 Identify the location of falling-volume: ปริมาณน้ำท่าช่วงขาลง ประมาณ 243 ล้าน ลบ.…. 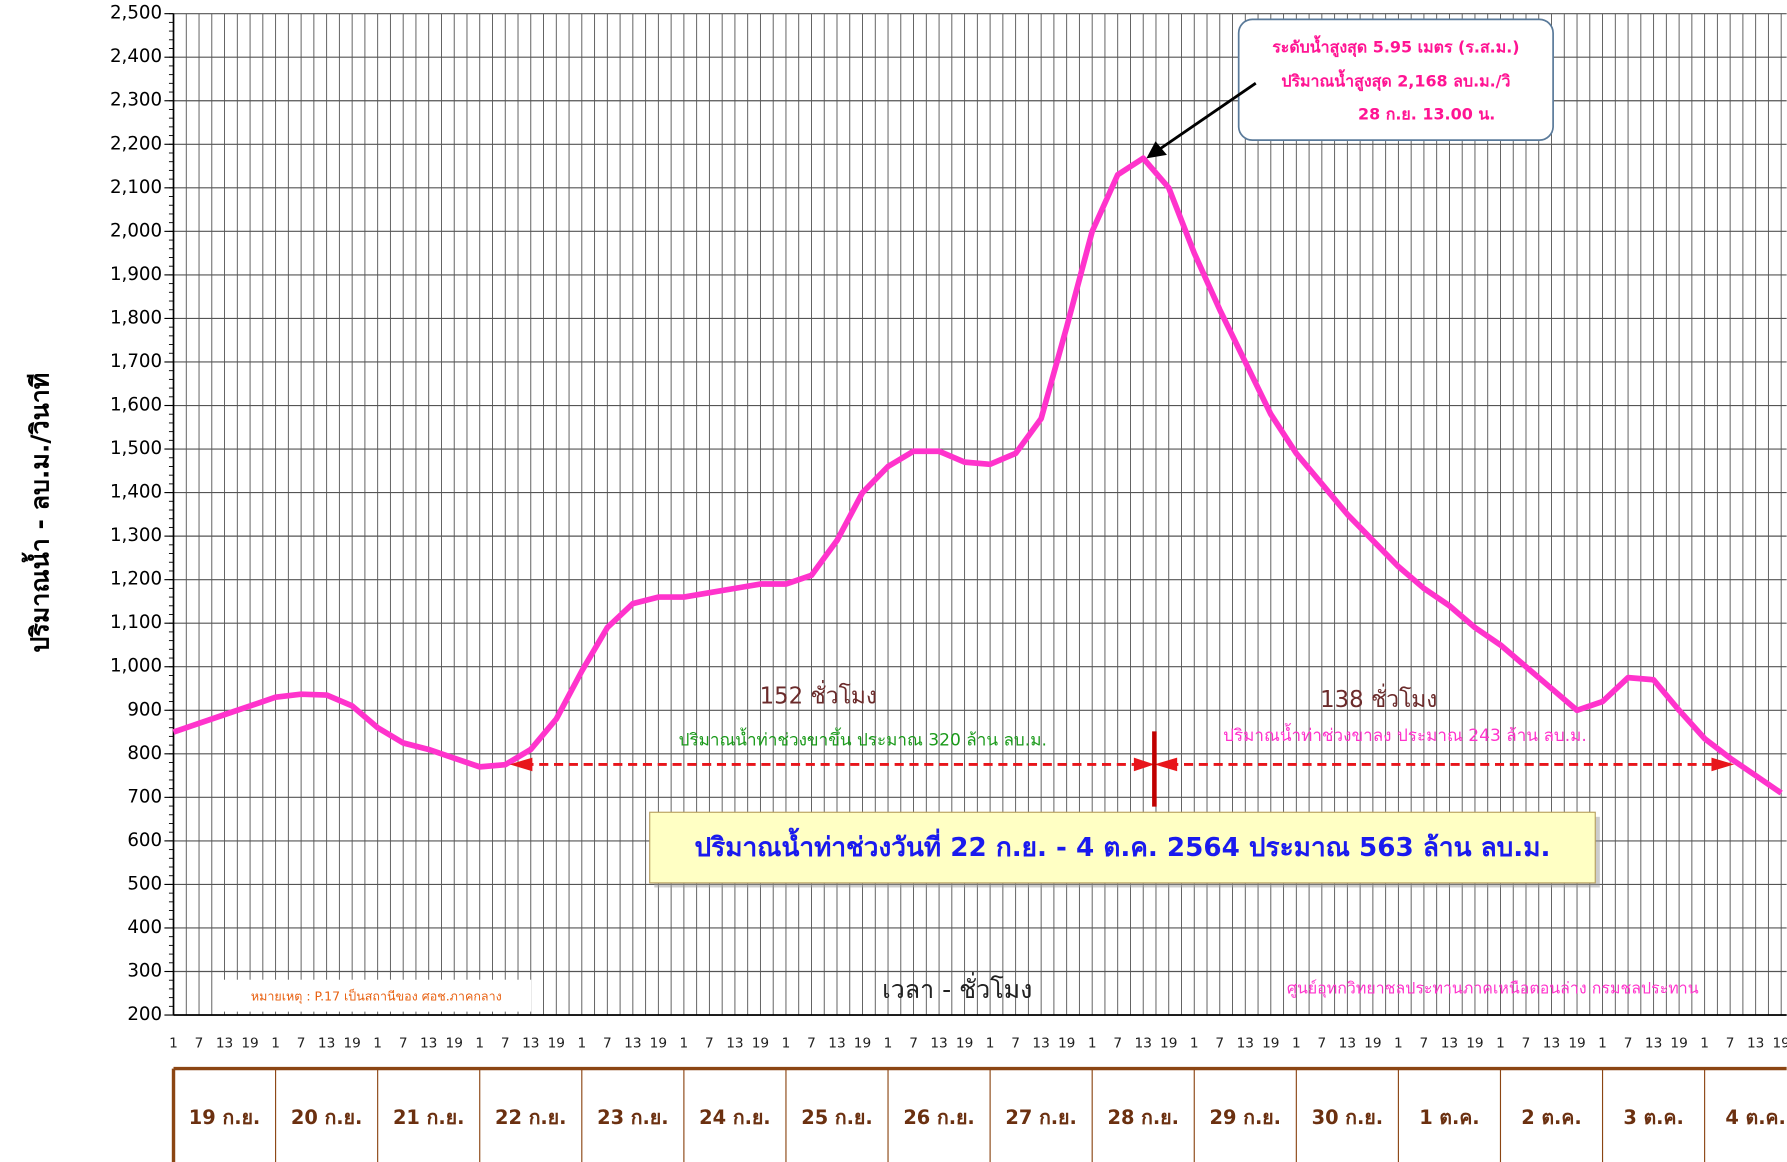
(1405, 734).